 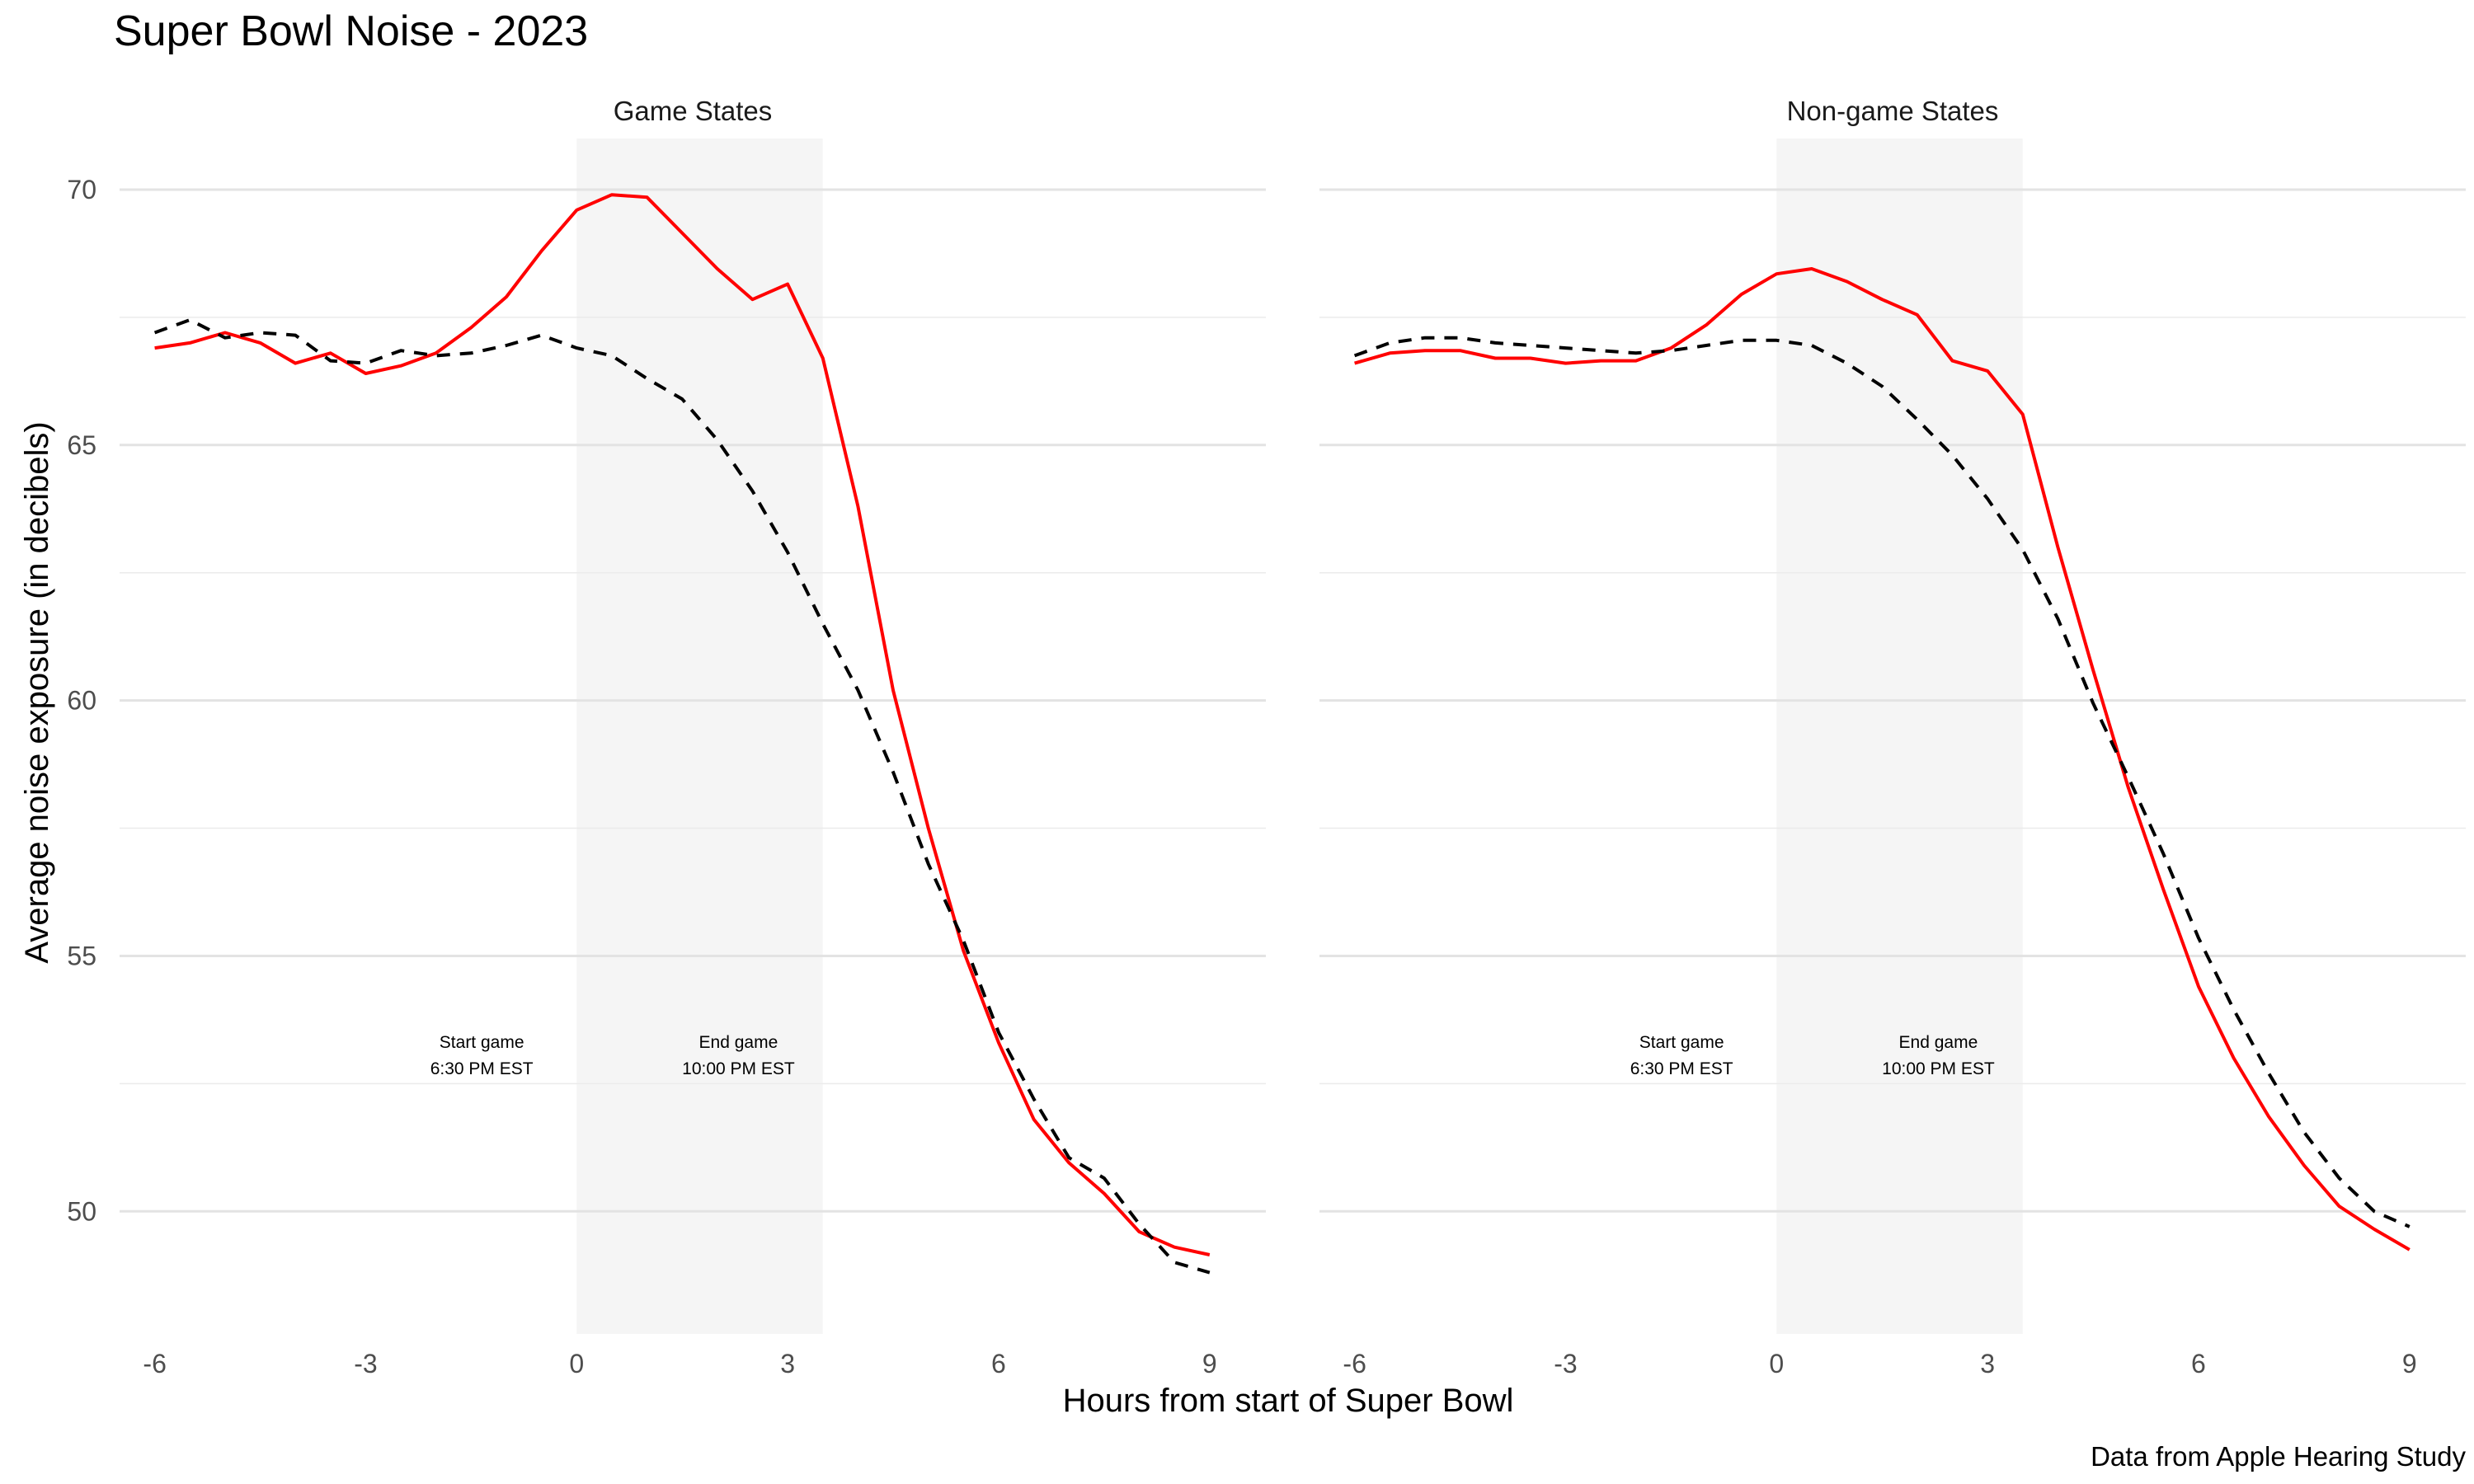 What do you see at coordinates (81, 701) in the screenshot?
I see `y-tick-label: 60` at bounding box center [81, 701].